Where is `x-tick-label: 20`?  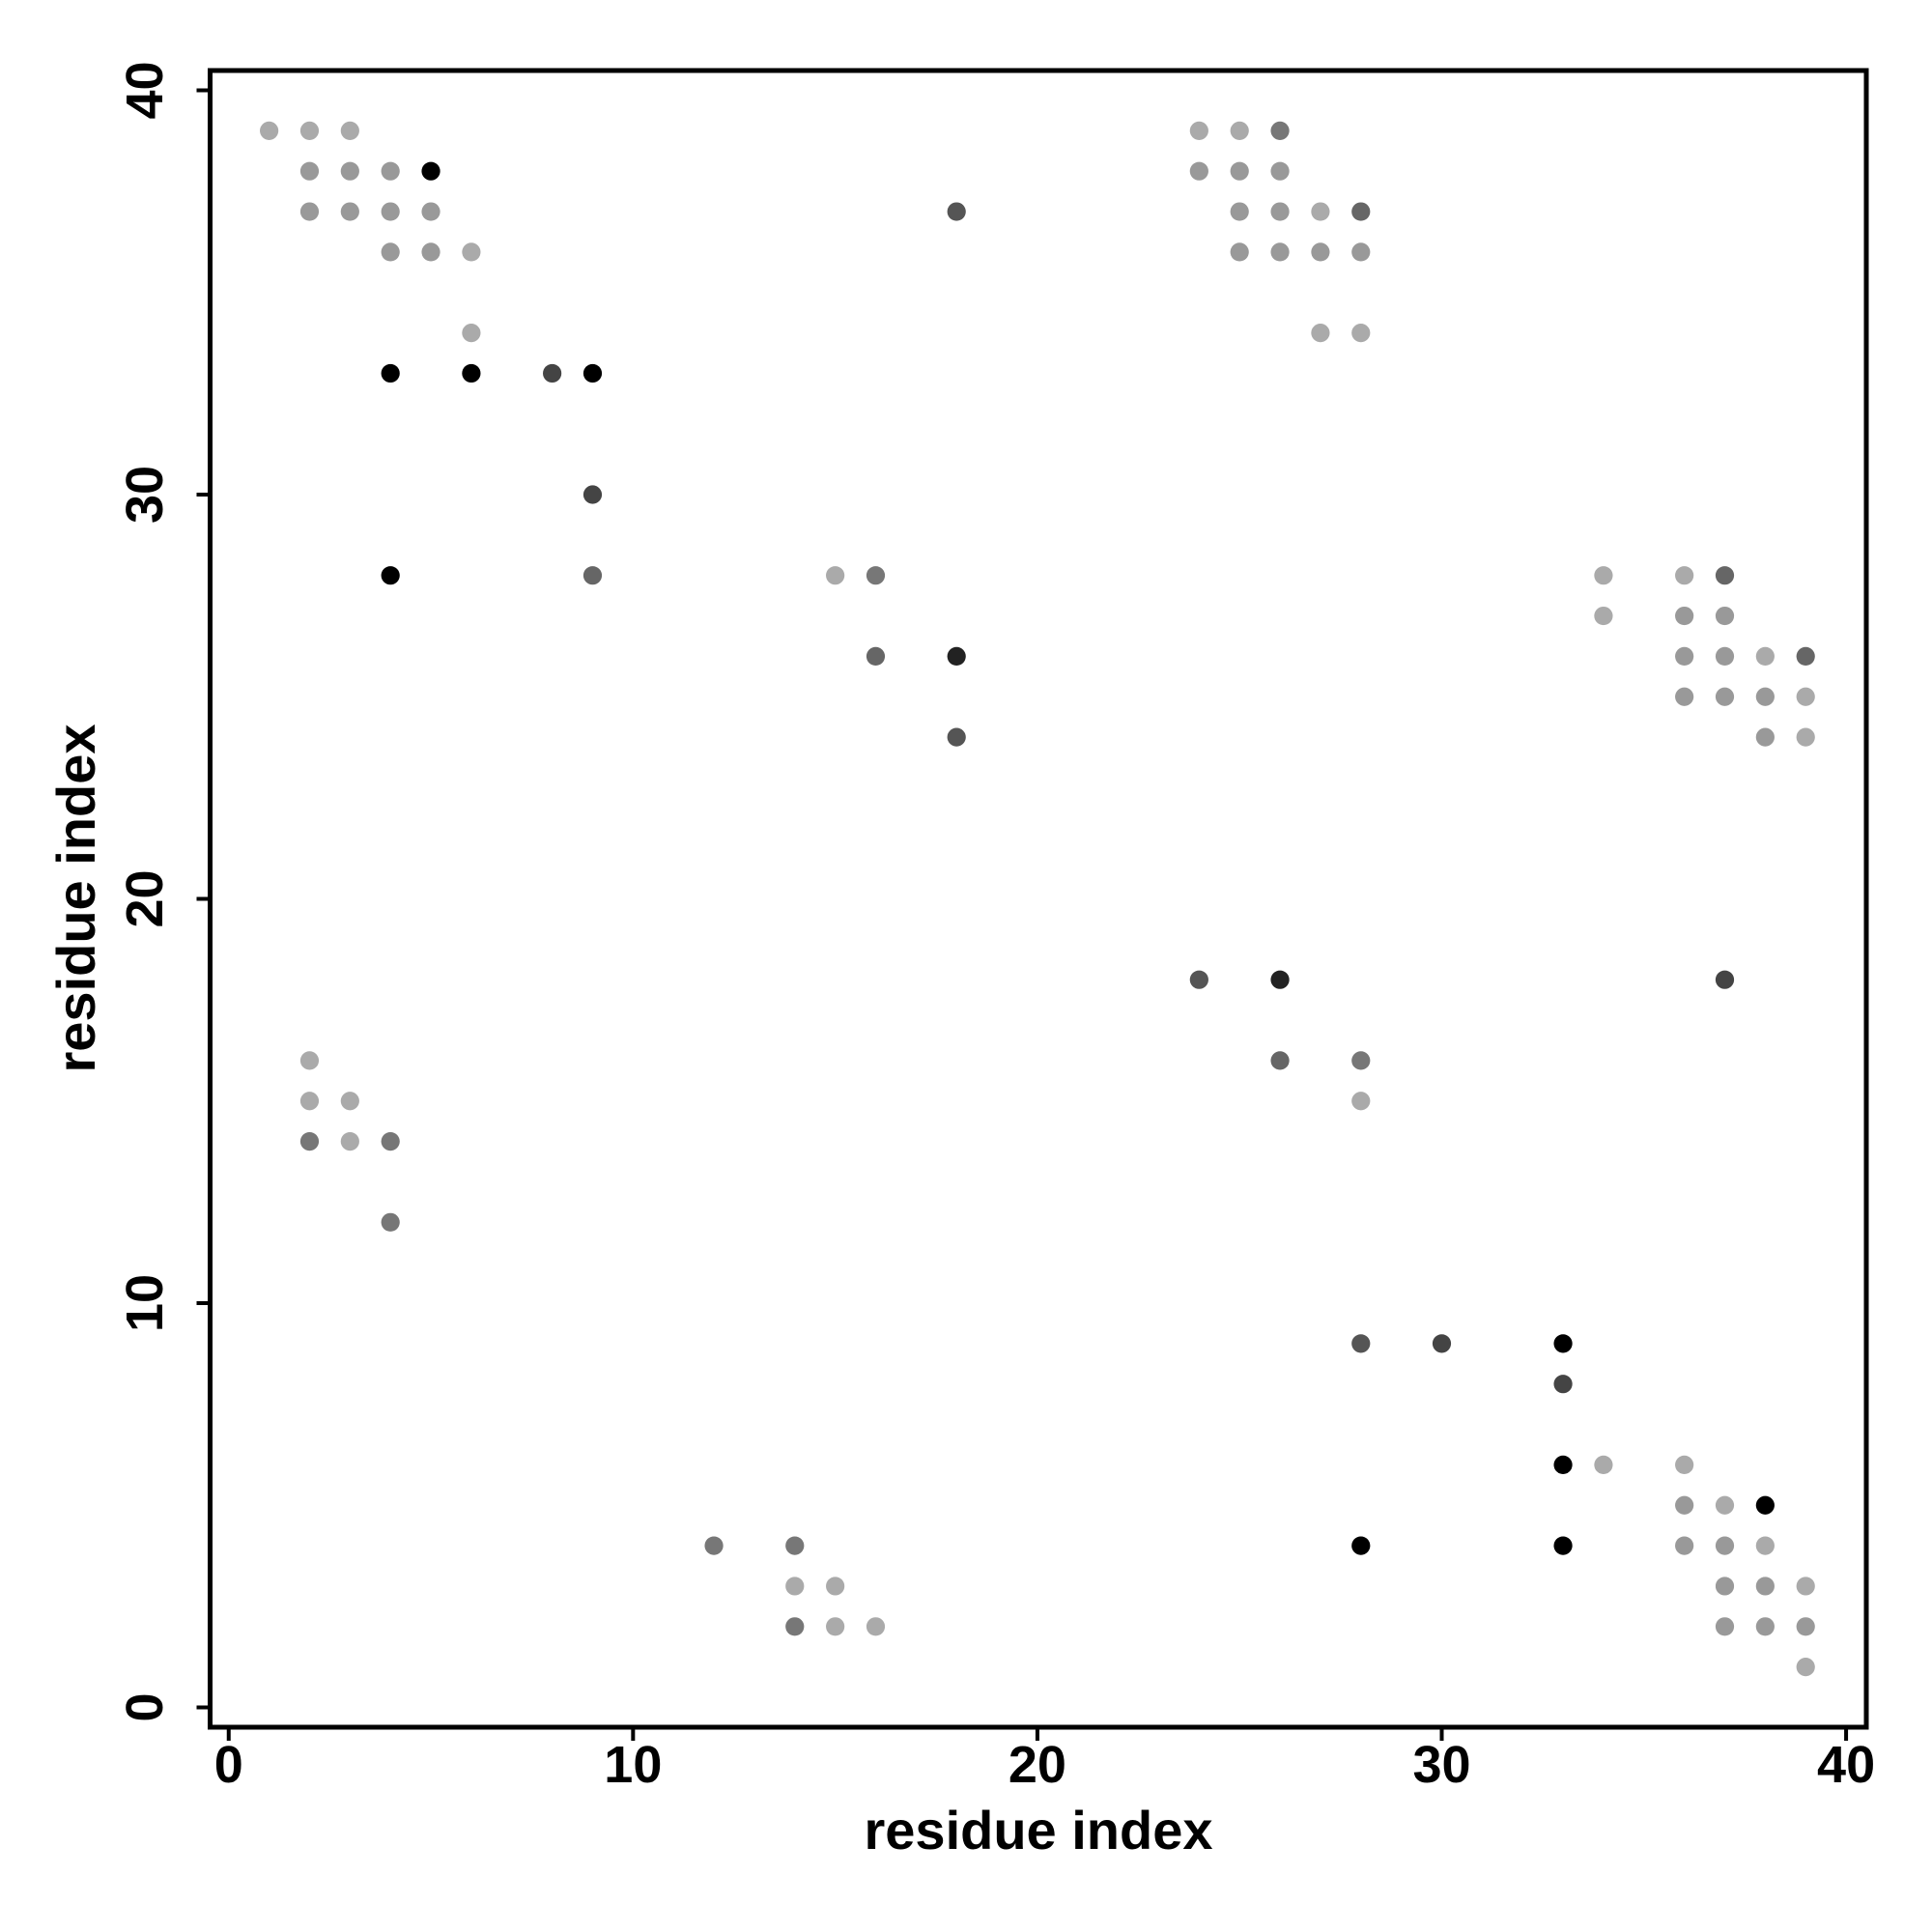 x-tick-label: 20 is located at coordinates (1037, 1765).